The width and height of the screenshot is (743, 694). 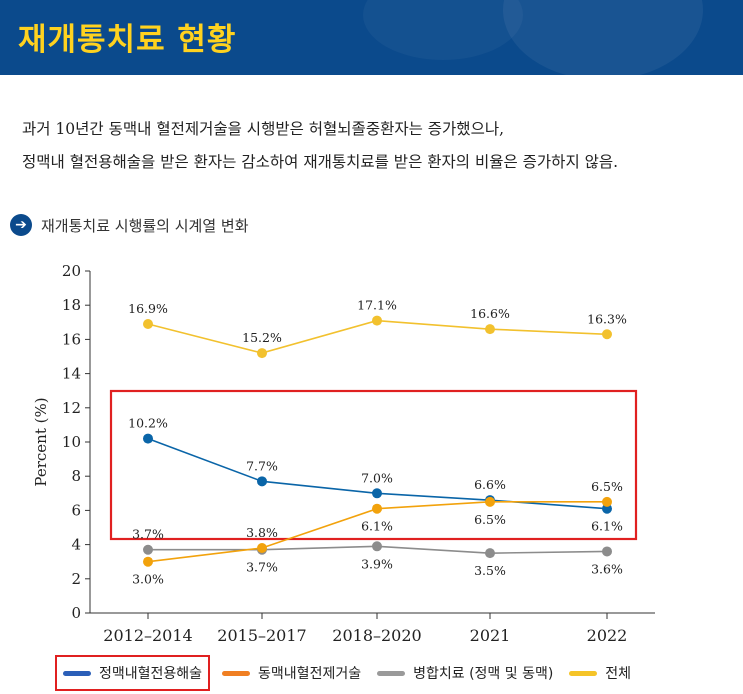 I want to click on data-label: 3.8%, so click(x=262, y=532).